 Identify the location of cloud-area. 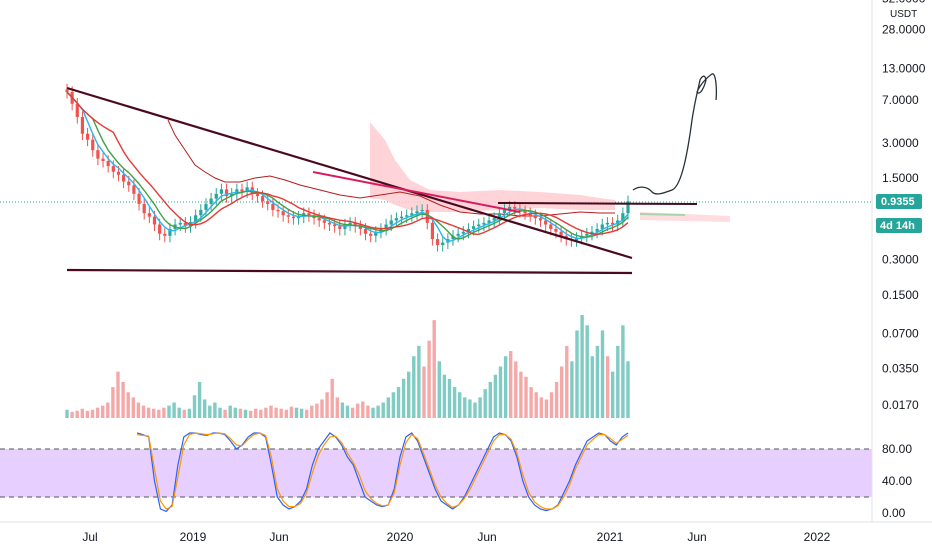
(492, 167).